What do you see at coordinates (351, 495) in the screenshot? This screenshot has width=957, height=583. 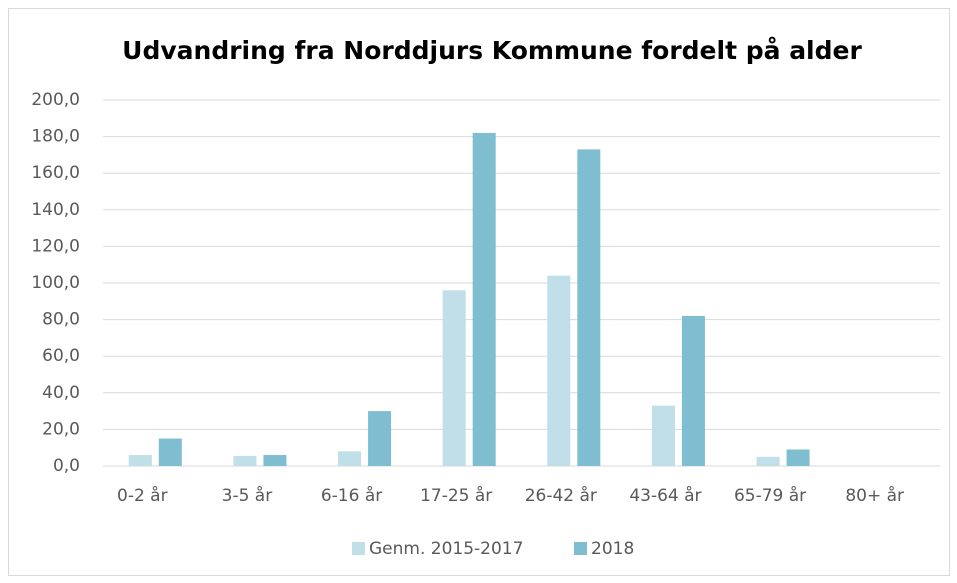 I see `x-tick-label: 6-16 år` at bounding box center [351, 495].